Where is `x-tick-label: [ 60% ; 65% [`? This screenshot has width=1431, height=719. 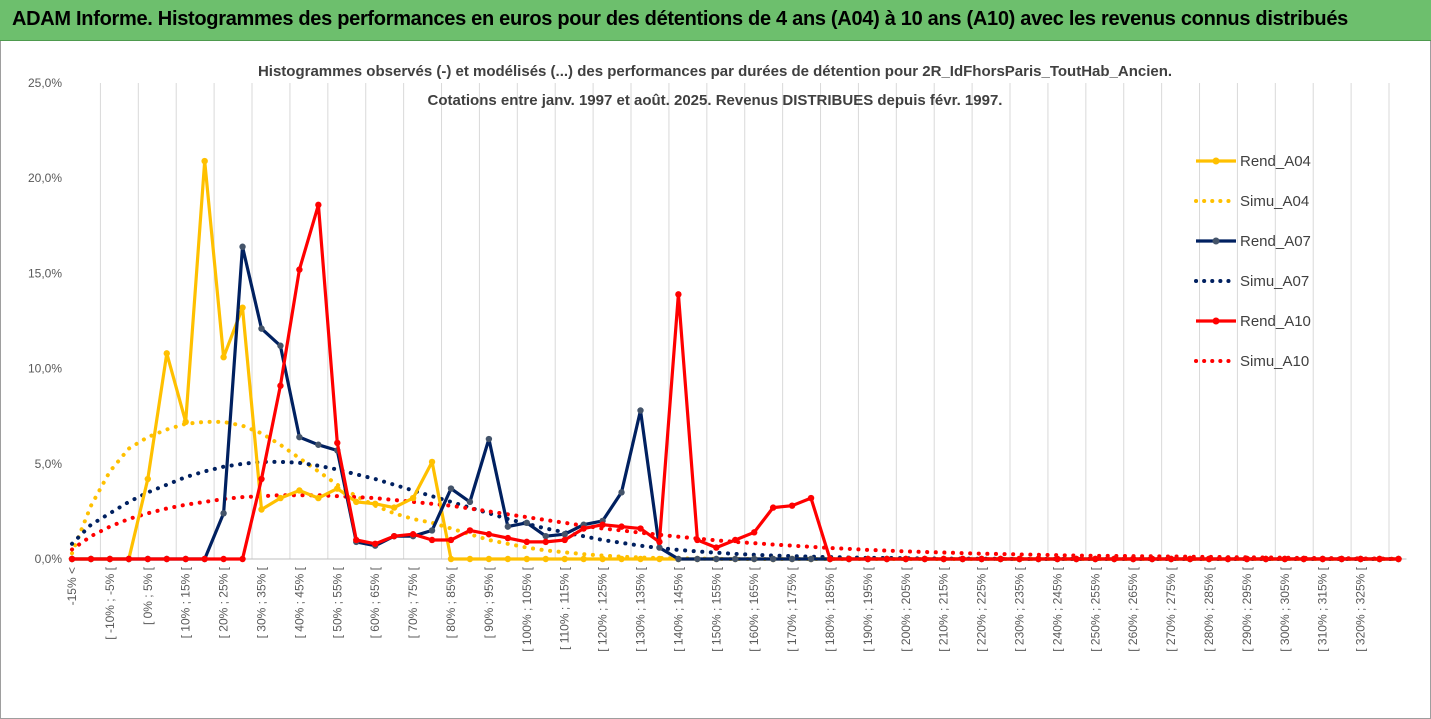 x-tick-label: [ 60% ; 65% [ is located at coordinates (375, 602).